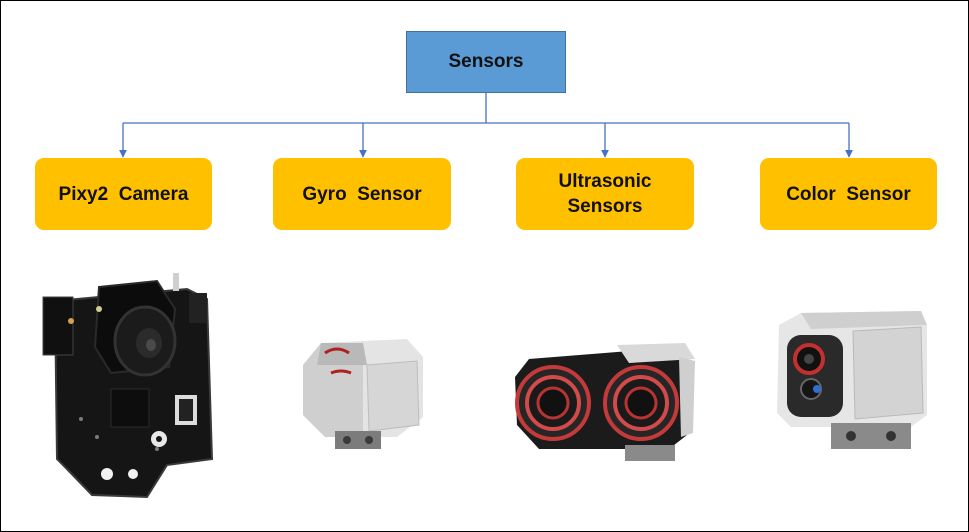 This screenshot has width=969, height=532. I want to click on node-label: Gyro Sensor, so click(362, 194).